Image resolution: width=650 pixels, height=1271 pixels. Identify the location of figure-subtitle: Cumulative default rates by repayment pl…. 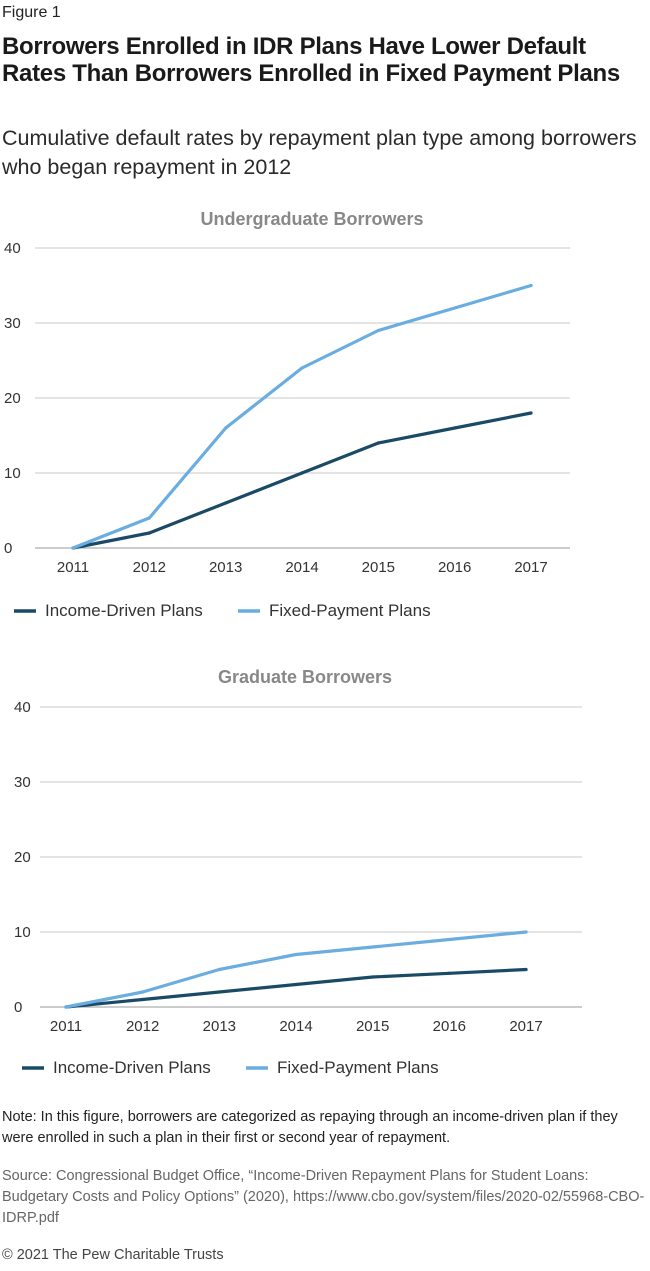
(319, 152).